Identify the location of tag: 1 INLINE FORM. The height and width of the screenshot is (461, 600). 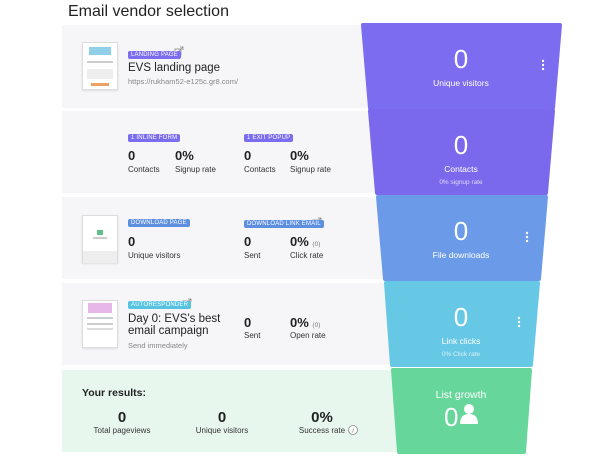
(154, 138).